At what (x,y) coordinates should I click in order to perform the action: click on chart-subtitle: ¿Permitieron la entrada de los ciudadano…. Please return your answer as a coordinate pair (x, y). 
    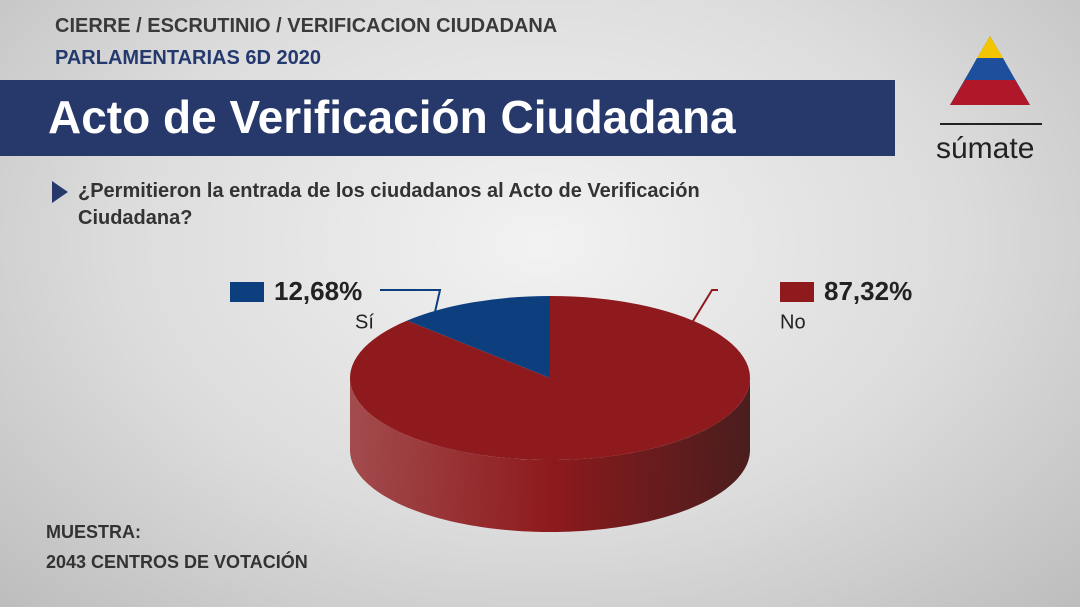
    Looking at the image, I should click on (389, 204).